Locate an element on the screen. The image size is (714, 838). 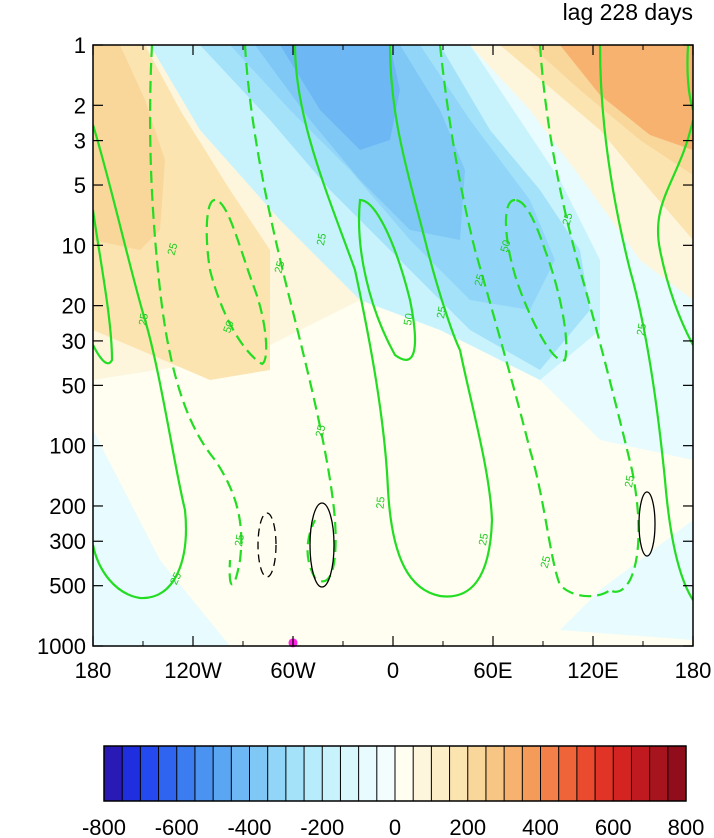
x-tick-label: 60W is located at coordinates (292, 670).